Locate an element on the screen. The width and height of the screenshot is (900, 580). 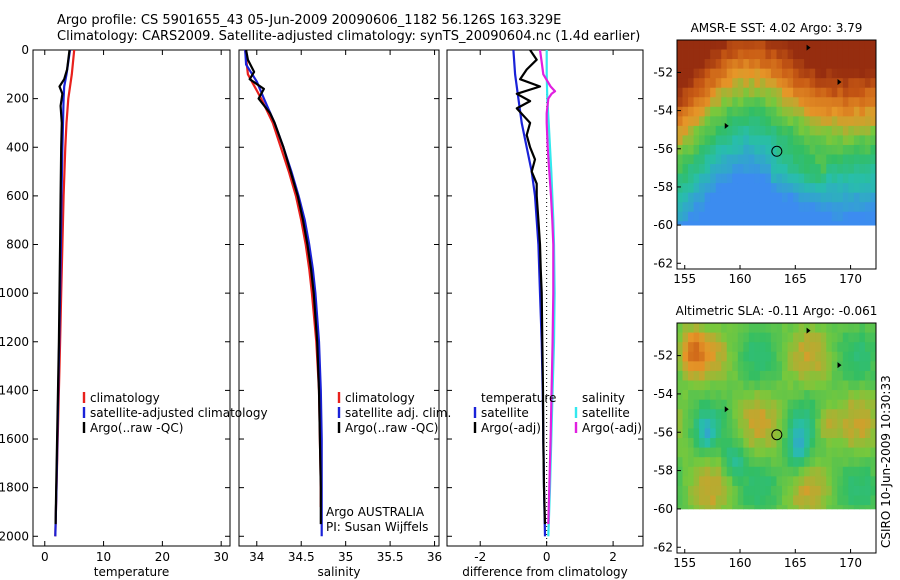
map-x-tick-label: 160 is located at coordinates (740, 279).